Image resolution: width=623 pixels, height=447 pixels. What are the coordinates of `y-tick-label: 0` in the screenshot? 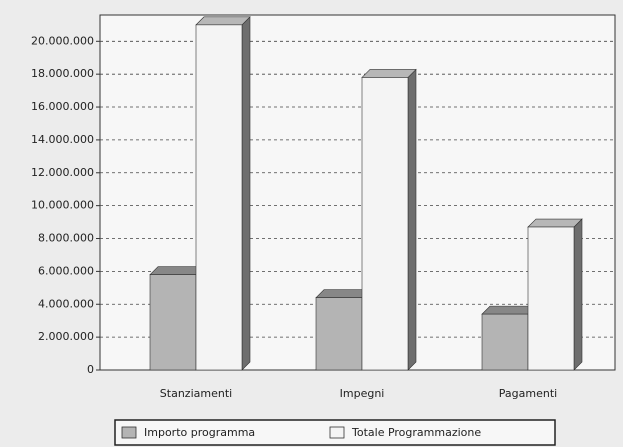 It's located at (90, 369).